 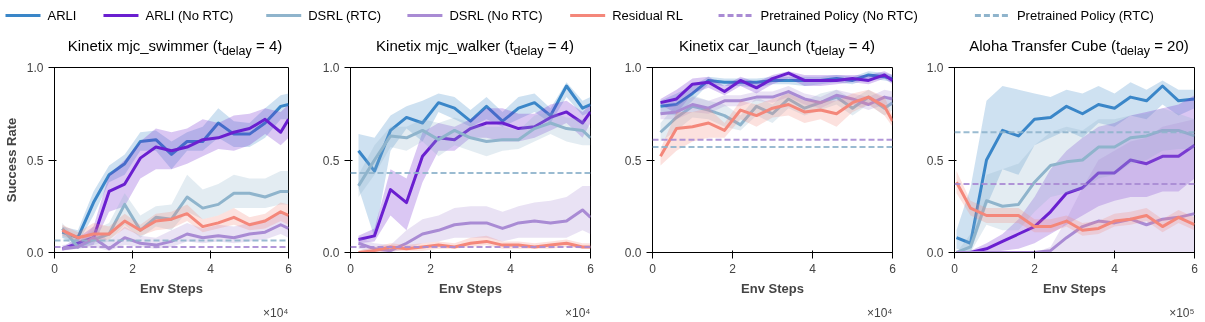 What do you see at coordinates (175, 48) in the screenshot?
I see `chart-title: Kinetix mjc_swimmer (t$_{delay}$ = 4)` at bounding box center [175, 48].